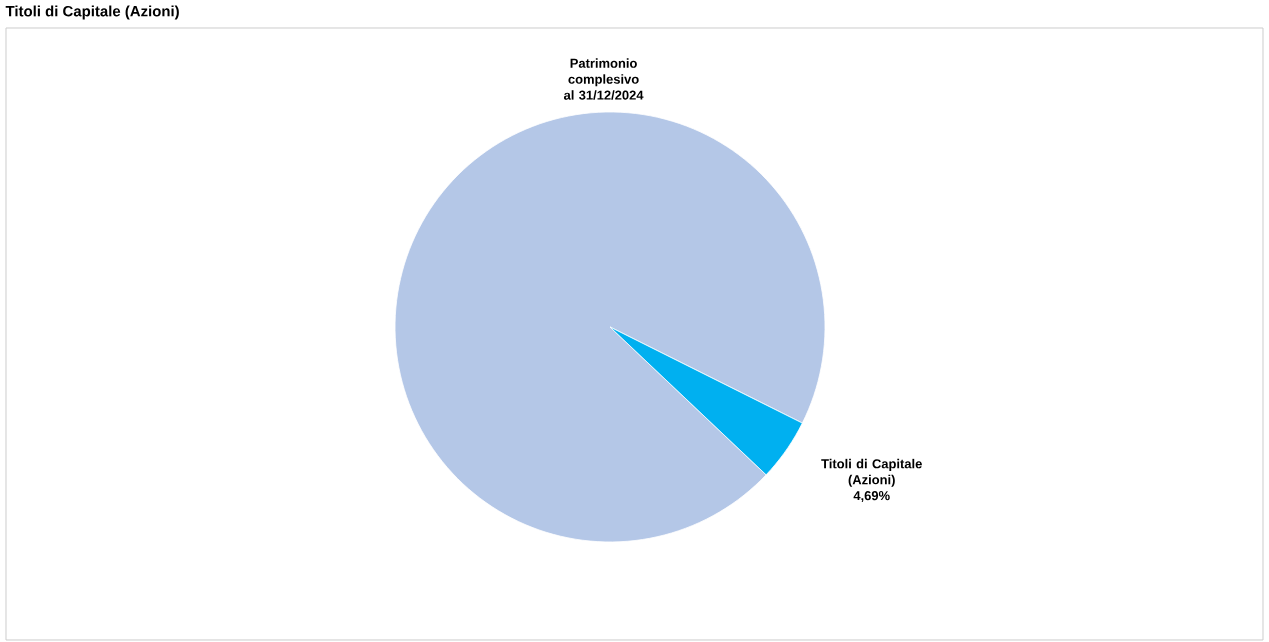 This screenshot has height=642, width=1269. What do you see at coordinates (871, 472) in the screenshot?
I see `slice-label: Titoli di Capitale (Azioni)` at bounding box center [871, 472].